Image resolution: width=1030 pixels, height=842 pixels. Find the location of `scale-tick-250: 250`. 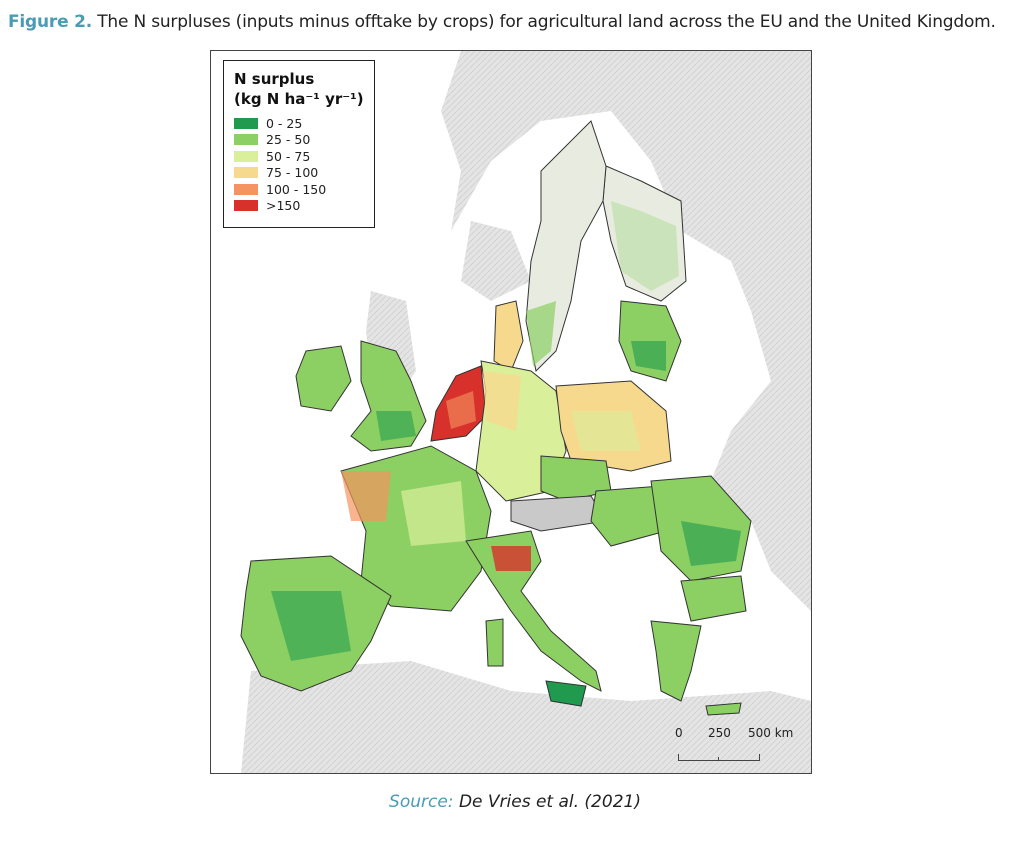

scale-tick-250: 250 is located at coordinates (719, 733).